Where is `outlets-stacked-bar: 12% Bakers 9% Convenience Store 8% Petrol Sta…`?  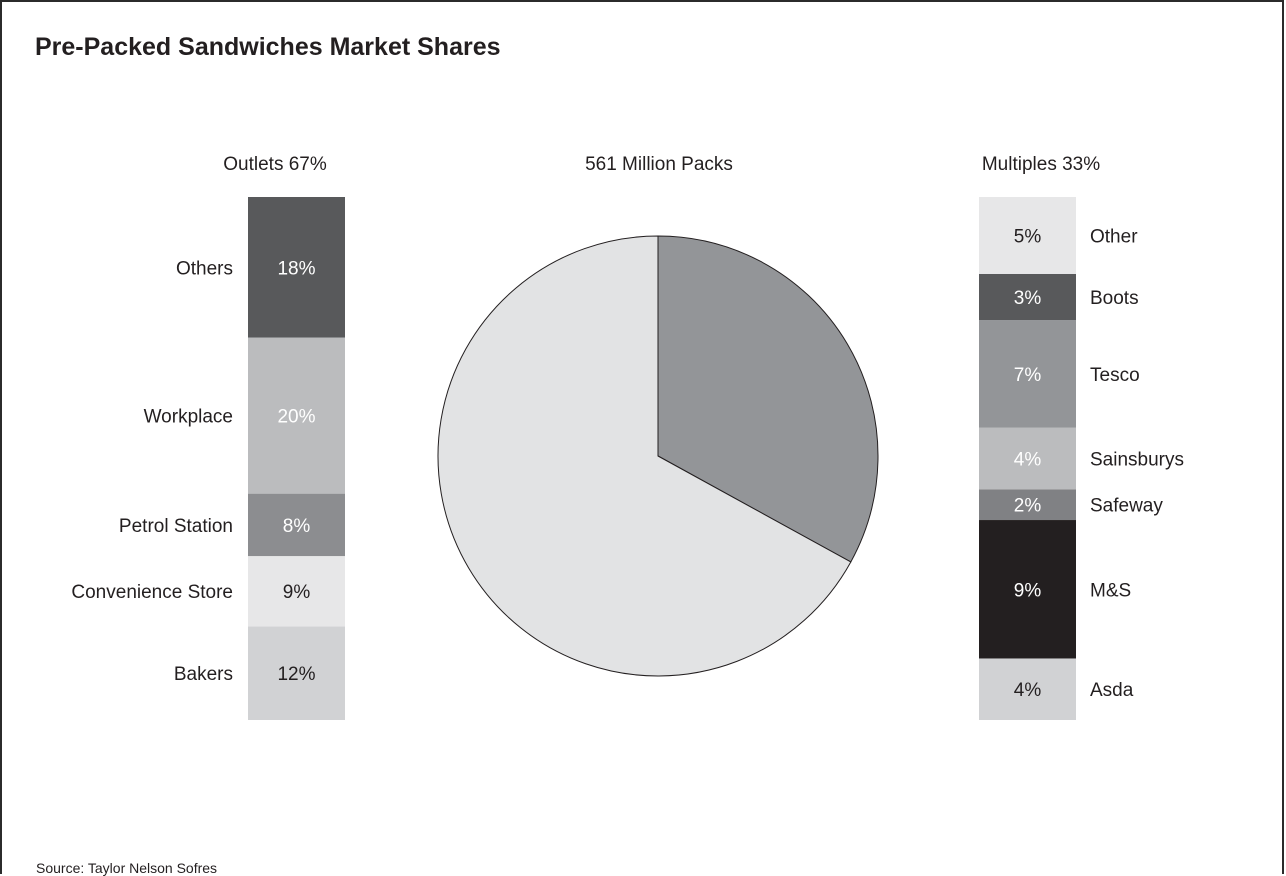 outlets-stacked-bar: 12% Bakers 9% Convenience Store 8% Petrol Sta… is located at coordinates (208, 458).